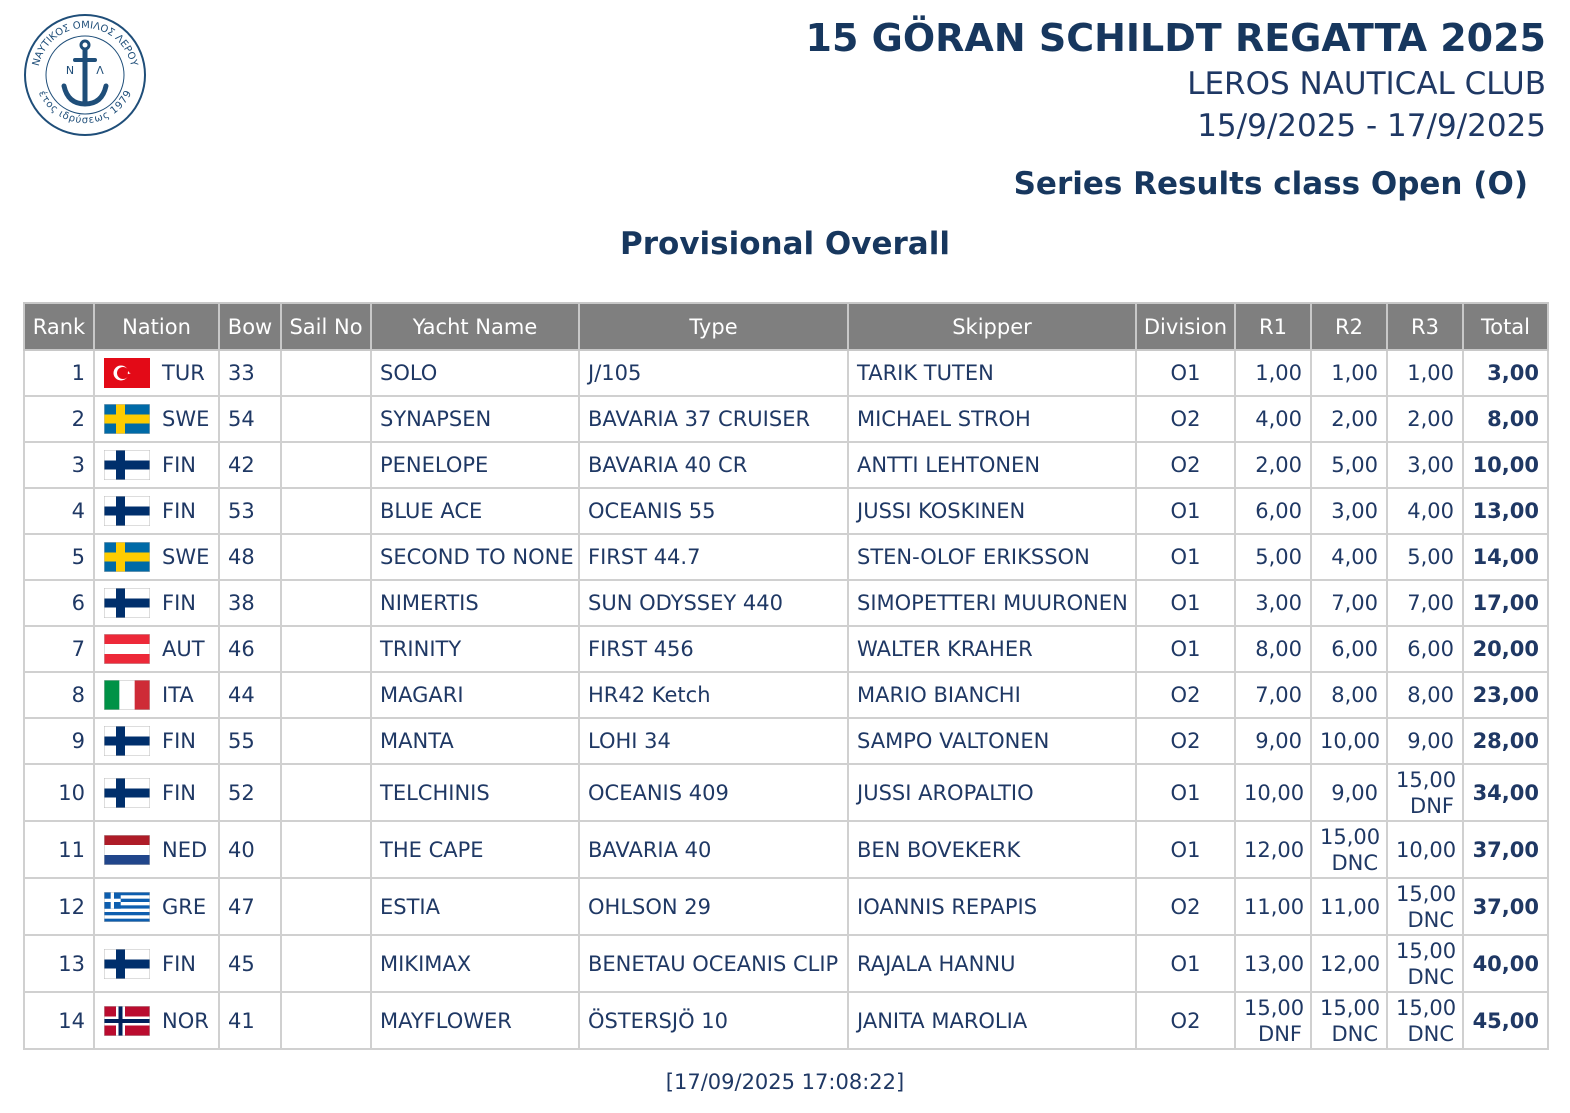 The width and height of the screenshot is (1570, 1113). Describe the element at coordinates (1505, 792) in the screenshot. I see `cell-total: 34,00` at that location.